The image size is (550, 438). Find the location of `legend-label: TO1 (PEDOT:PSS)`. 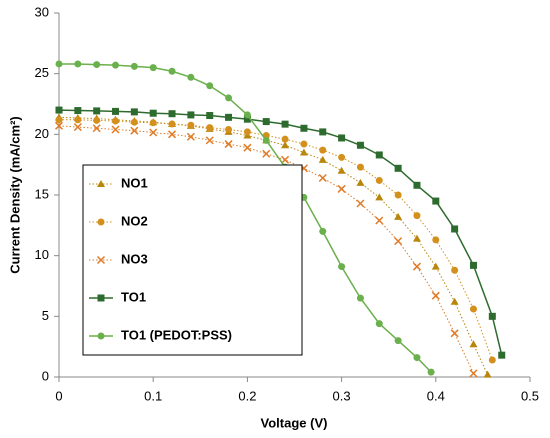

legend-label: TO1 (PEDOT:PSS) is located at coordinates (176, 334).